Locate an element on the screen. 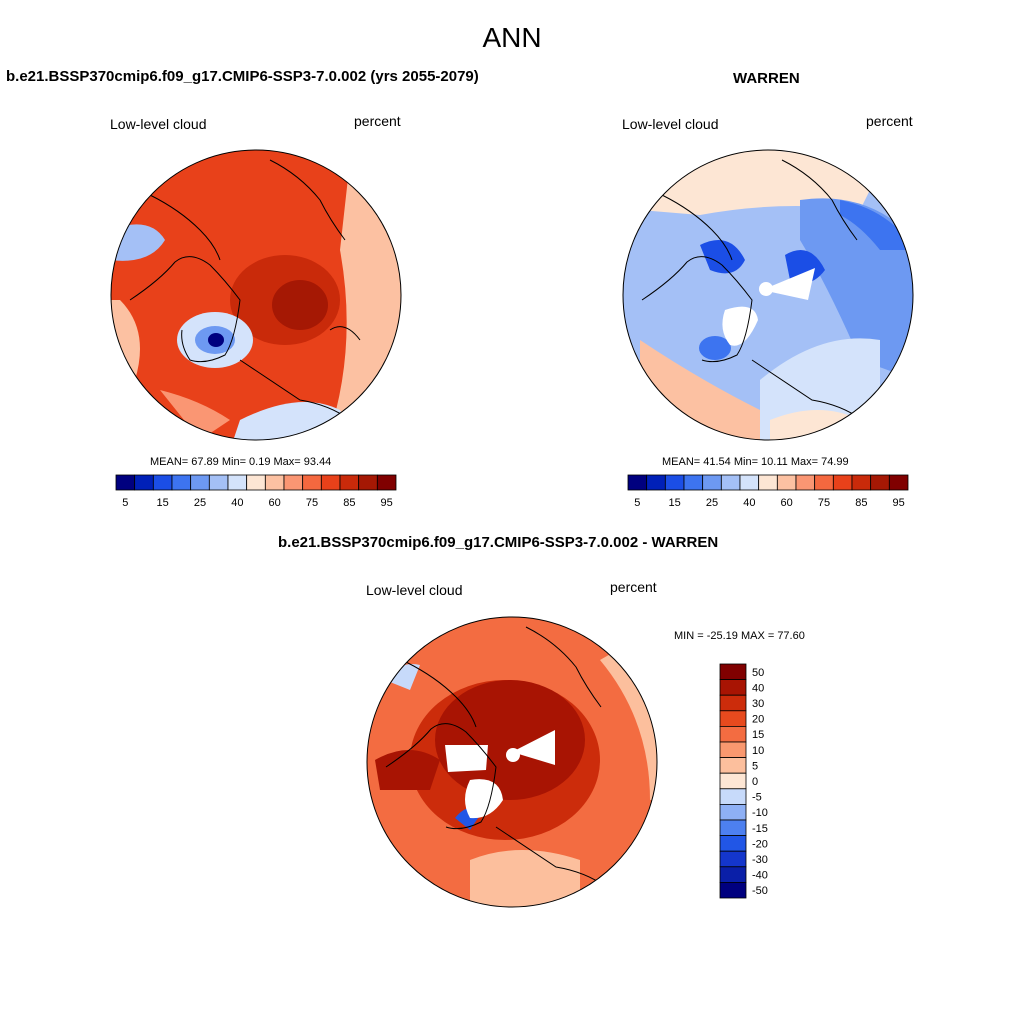  diff-units-label: percent is located at coordinates (633, 587).